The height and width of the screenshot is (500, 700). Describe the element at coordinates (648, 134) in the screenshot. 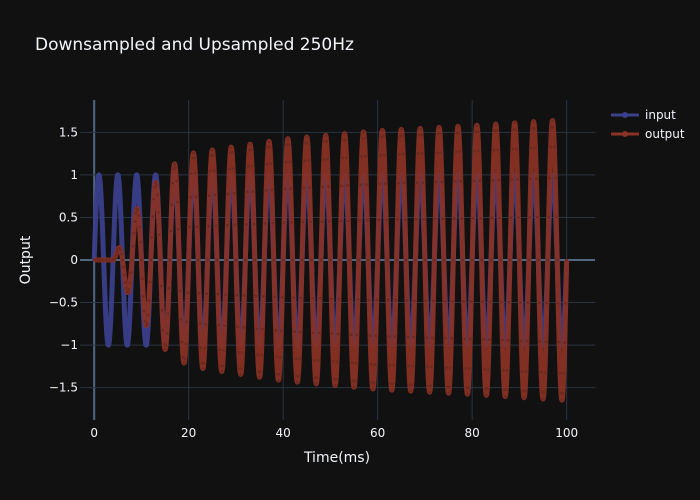

I see `legend-item-output: output` at that location.